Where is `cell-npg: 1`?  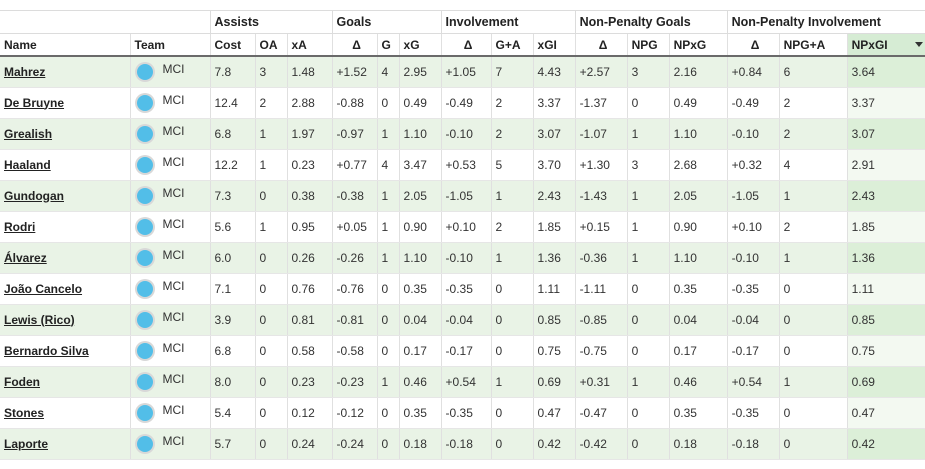 cell-npg: 1 is located at coordinates (648, 196).